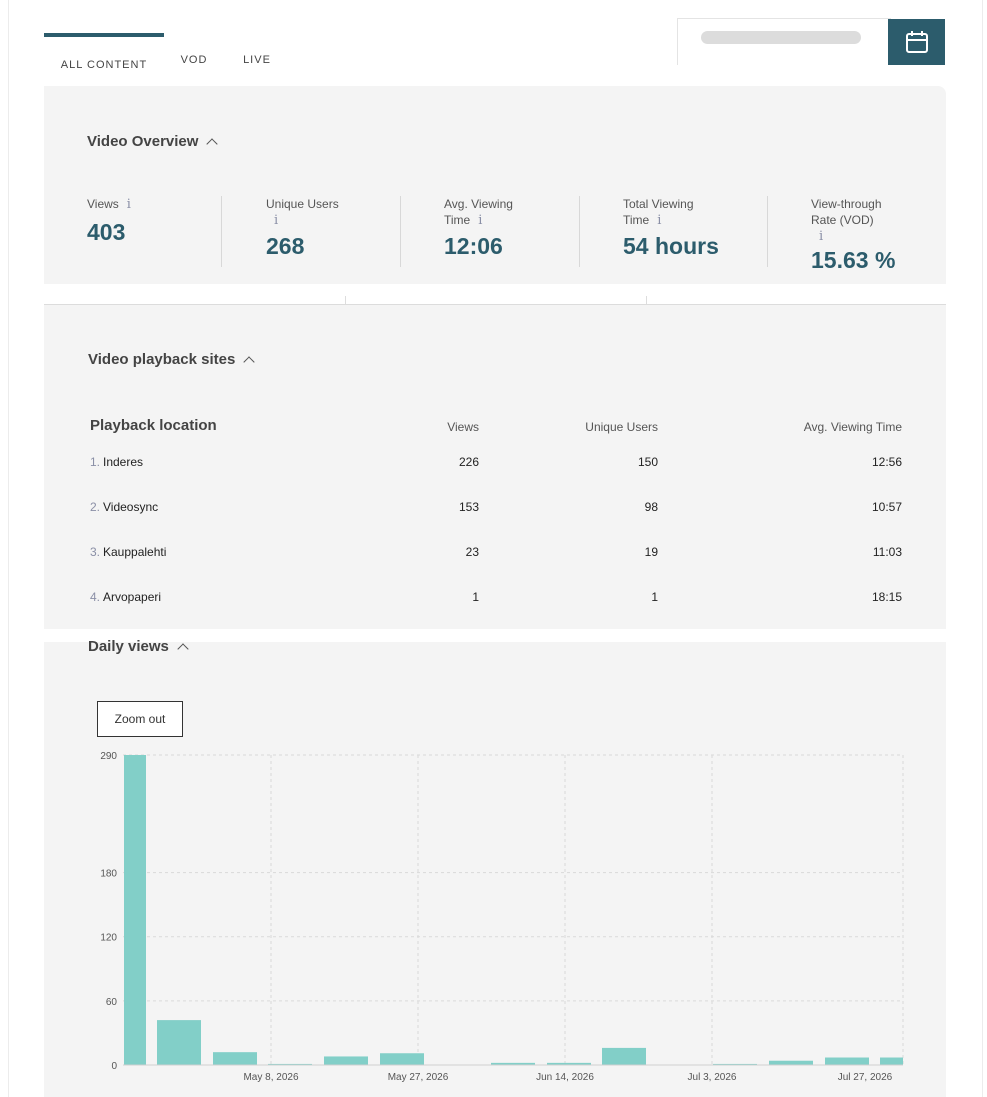 Image resolution: width=987 pixels, height=1097 pixels. What do you see at coordinates (647, 462) in the screenshot?
I see `row-unique-users: 150` at bounding box center [647, 462].